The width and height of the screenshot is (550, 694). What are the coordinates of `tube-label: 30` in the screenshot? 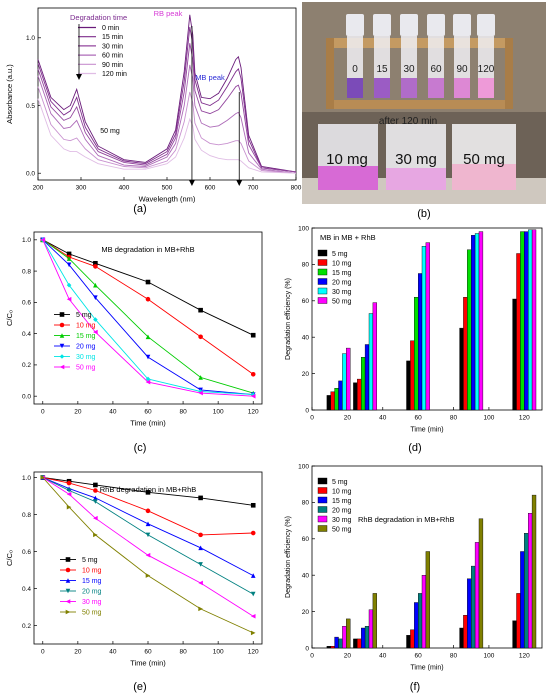 It's located at (409, 69).